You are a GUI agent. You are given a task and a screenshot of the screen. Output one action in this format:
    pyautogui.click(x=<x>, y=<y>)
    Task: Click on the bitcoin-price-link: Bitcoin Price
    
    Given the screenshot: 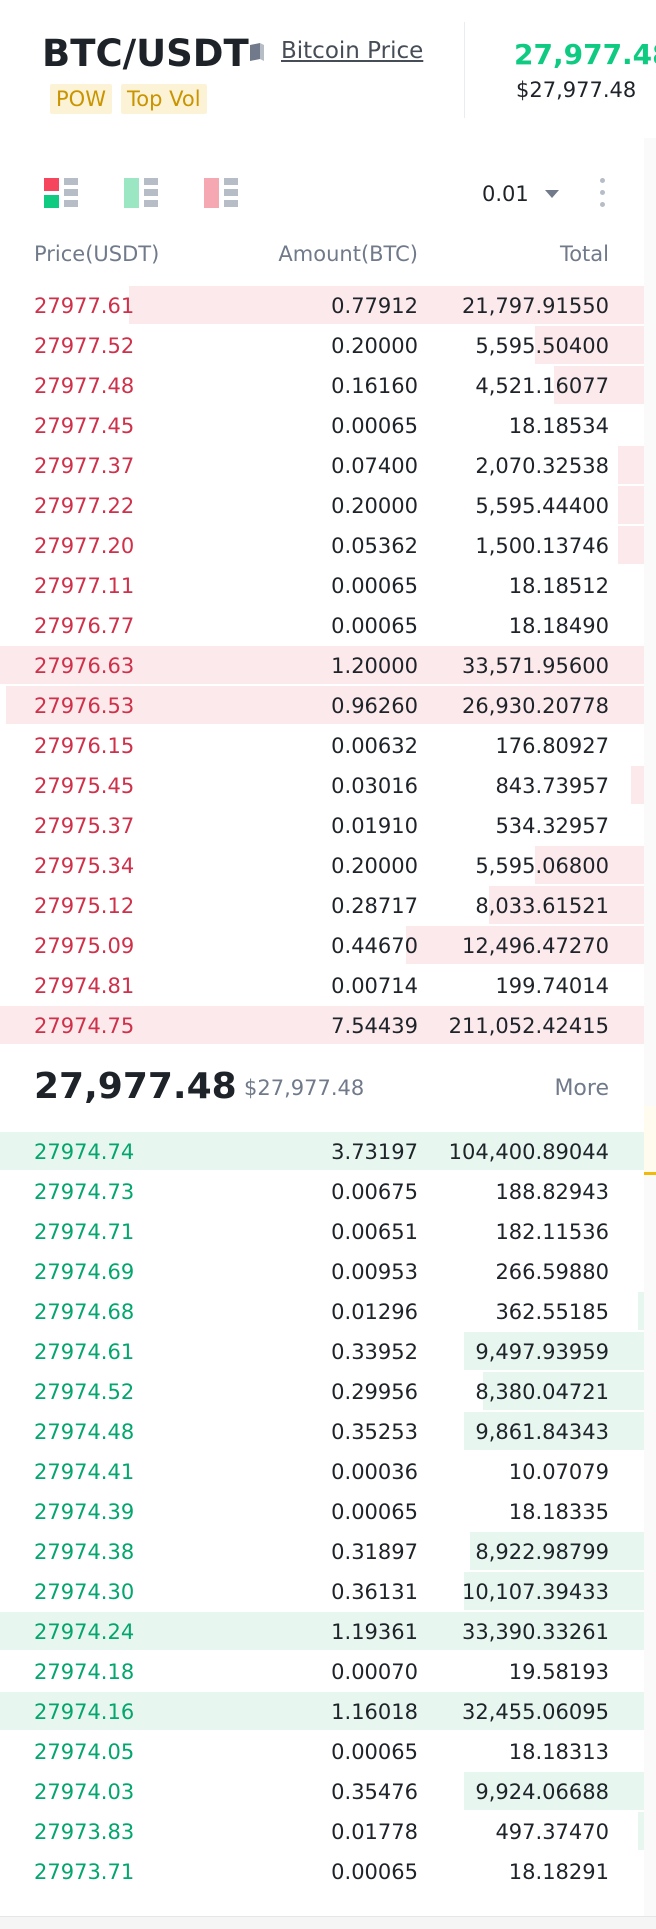 What is the action you would take?
    pyautogui.click(x=352, y=51)
    